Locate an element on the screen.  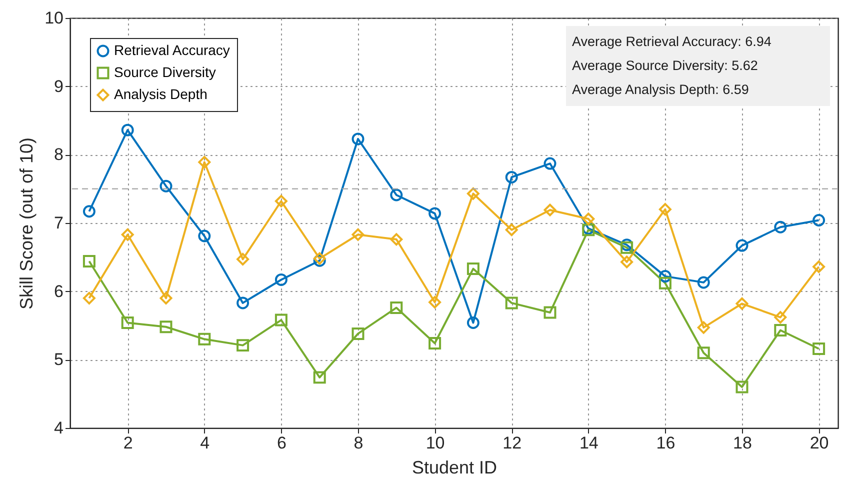
x-tick-label: 12 is located at coordinates (512, 443).